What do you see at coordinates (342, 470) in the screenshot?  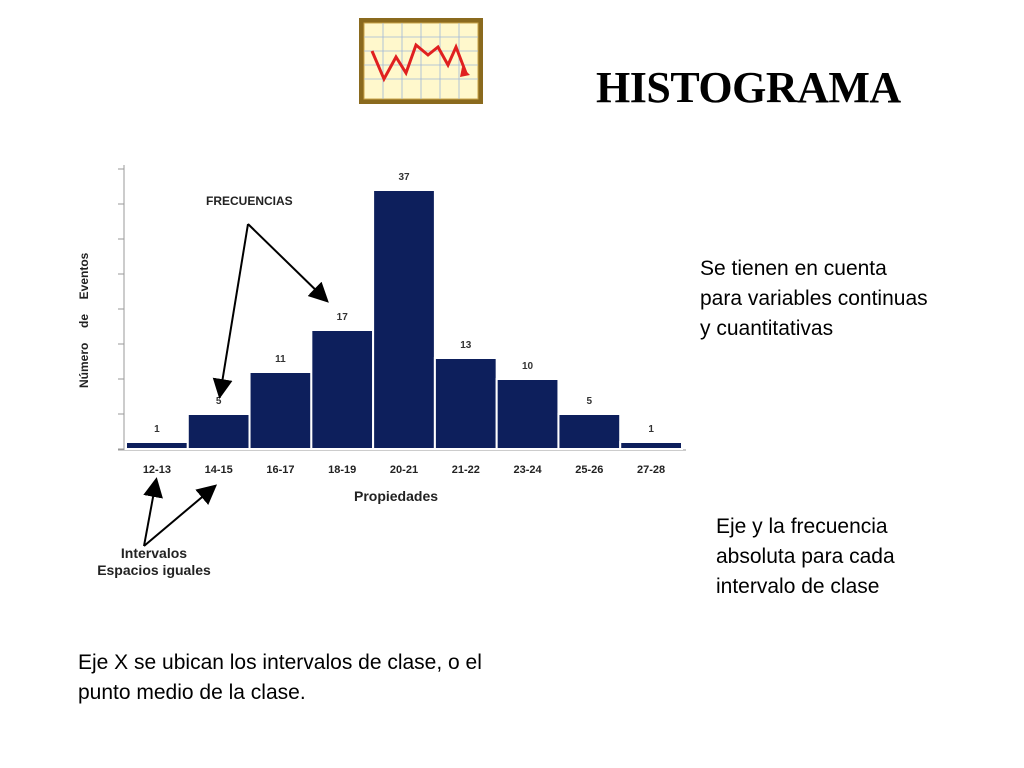 I see `x-tick-label: 18-19` at bounding box center [342, 470].